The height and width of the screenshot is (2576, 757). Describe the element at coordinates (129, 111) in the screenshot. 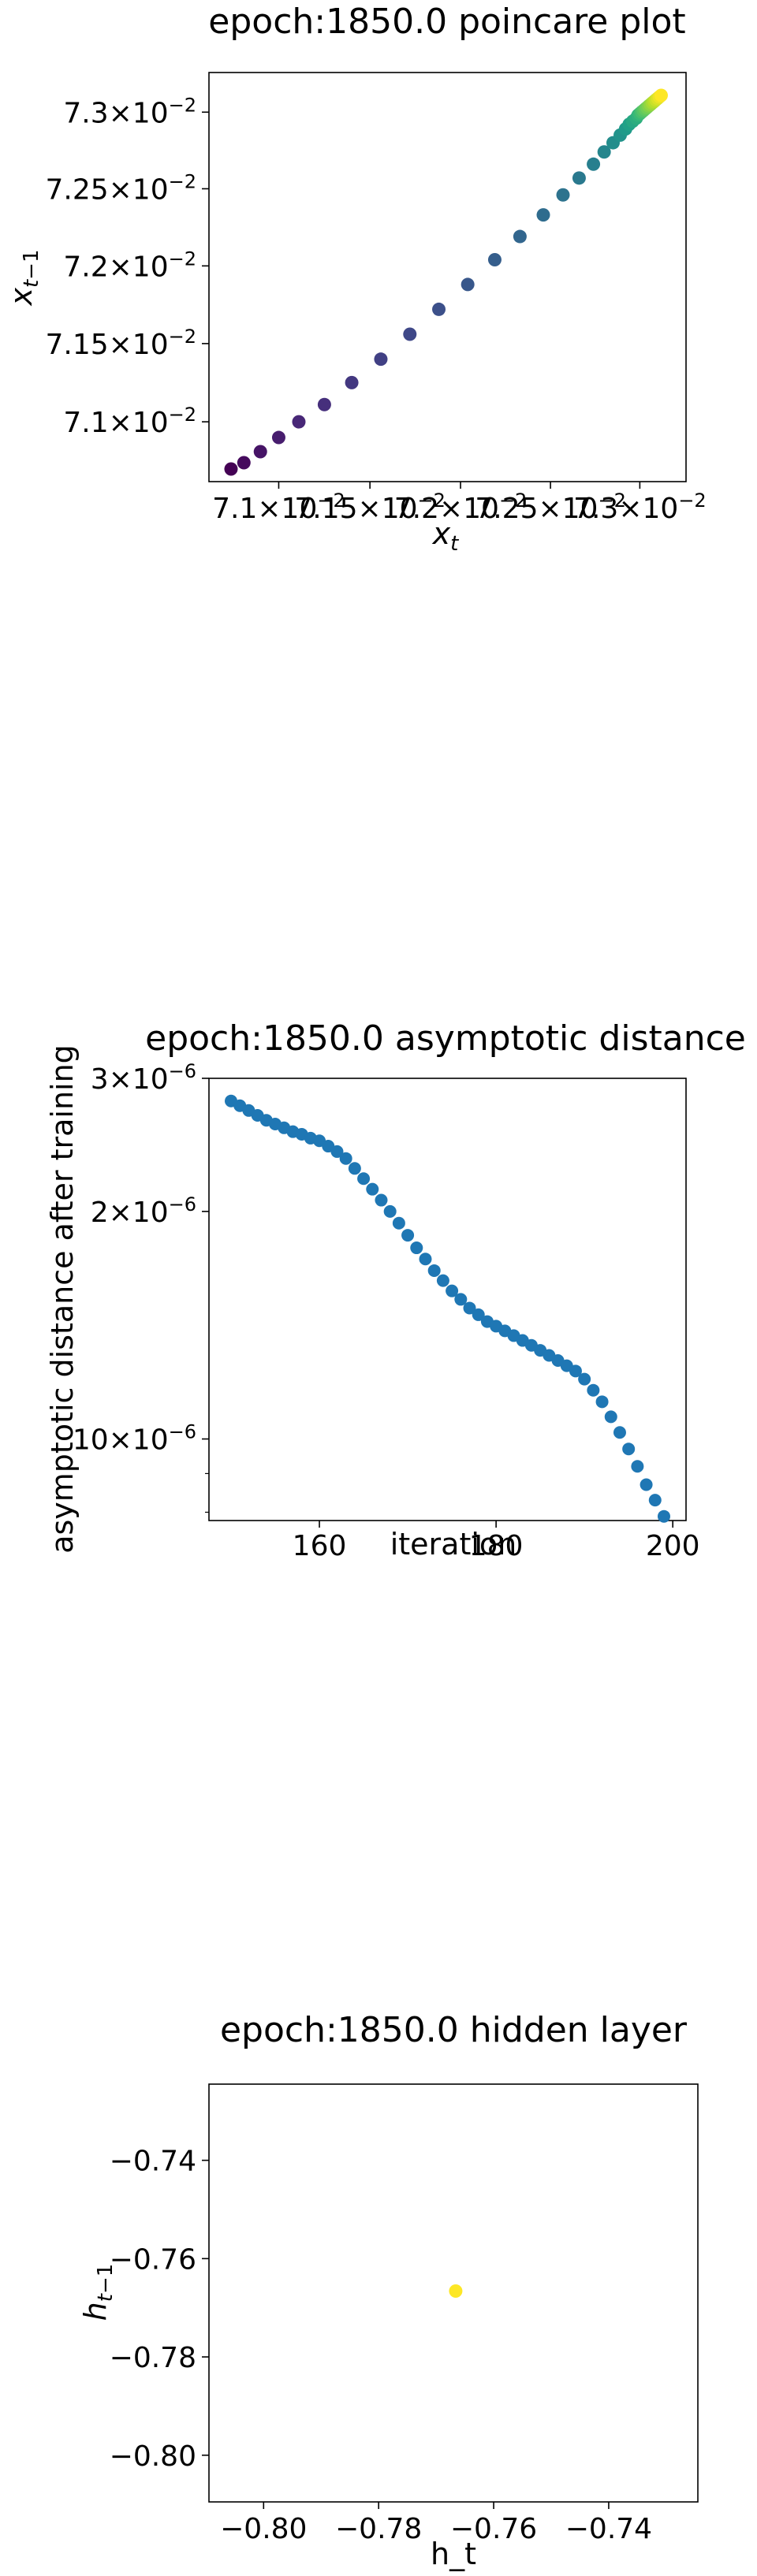

I see `y-tick-label: 7.3×10⁻²` at that location.